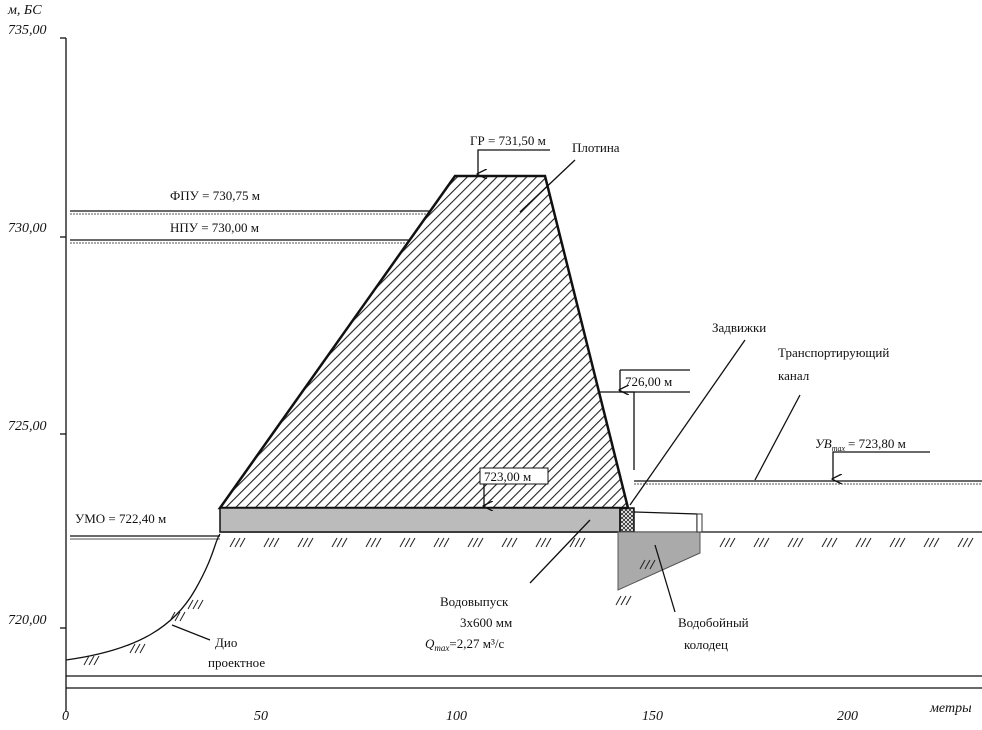  What do you see at coordinates (441, 648) in the screenshot?
I see `q-sub: max` at bounding box center [441, 648].